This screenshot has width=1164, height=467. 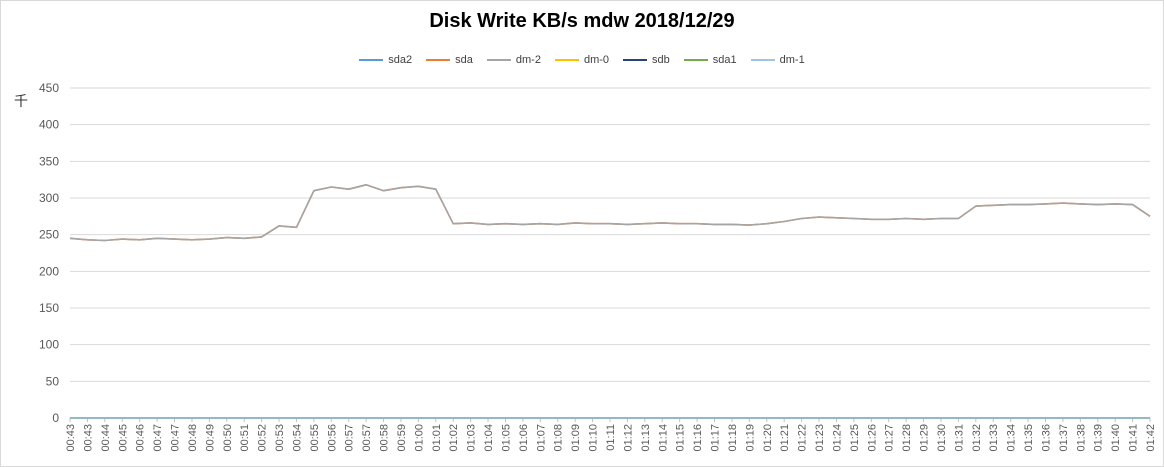 I want to click on x-tick-label: 01:13, so click(x=646, y=438).